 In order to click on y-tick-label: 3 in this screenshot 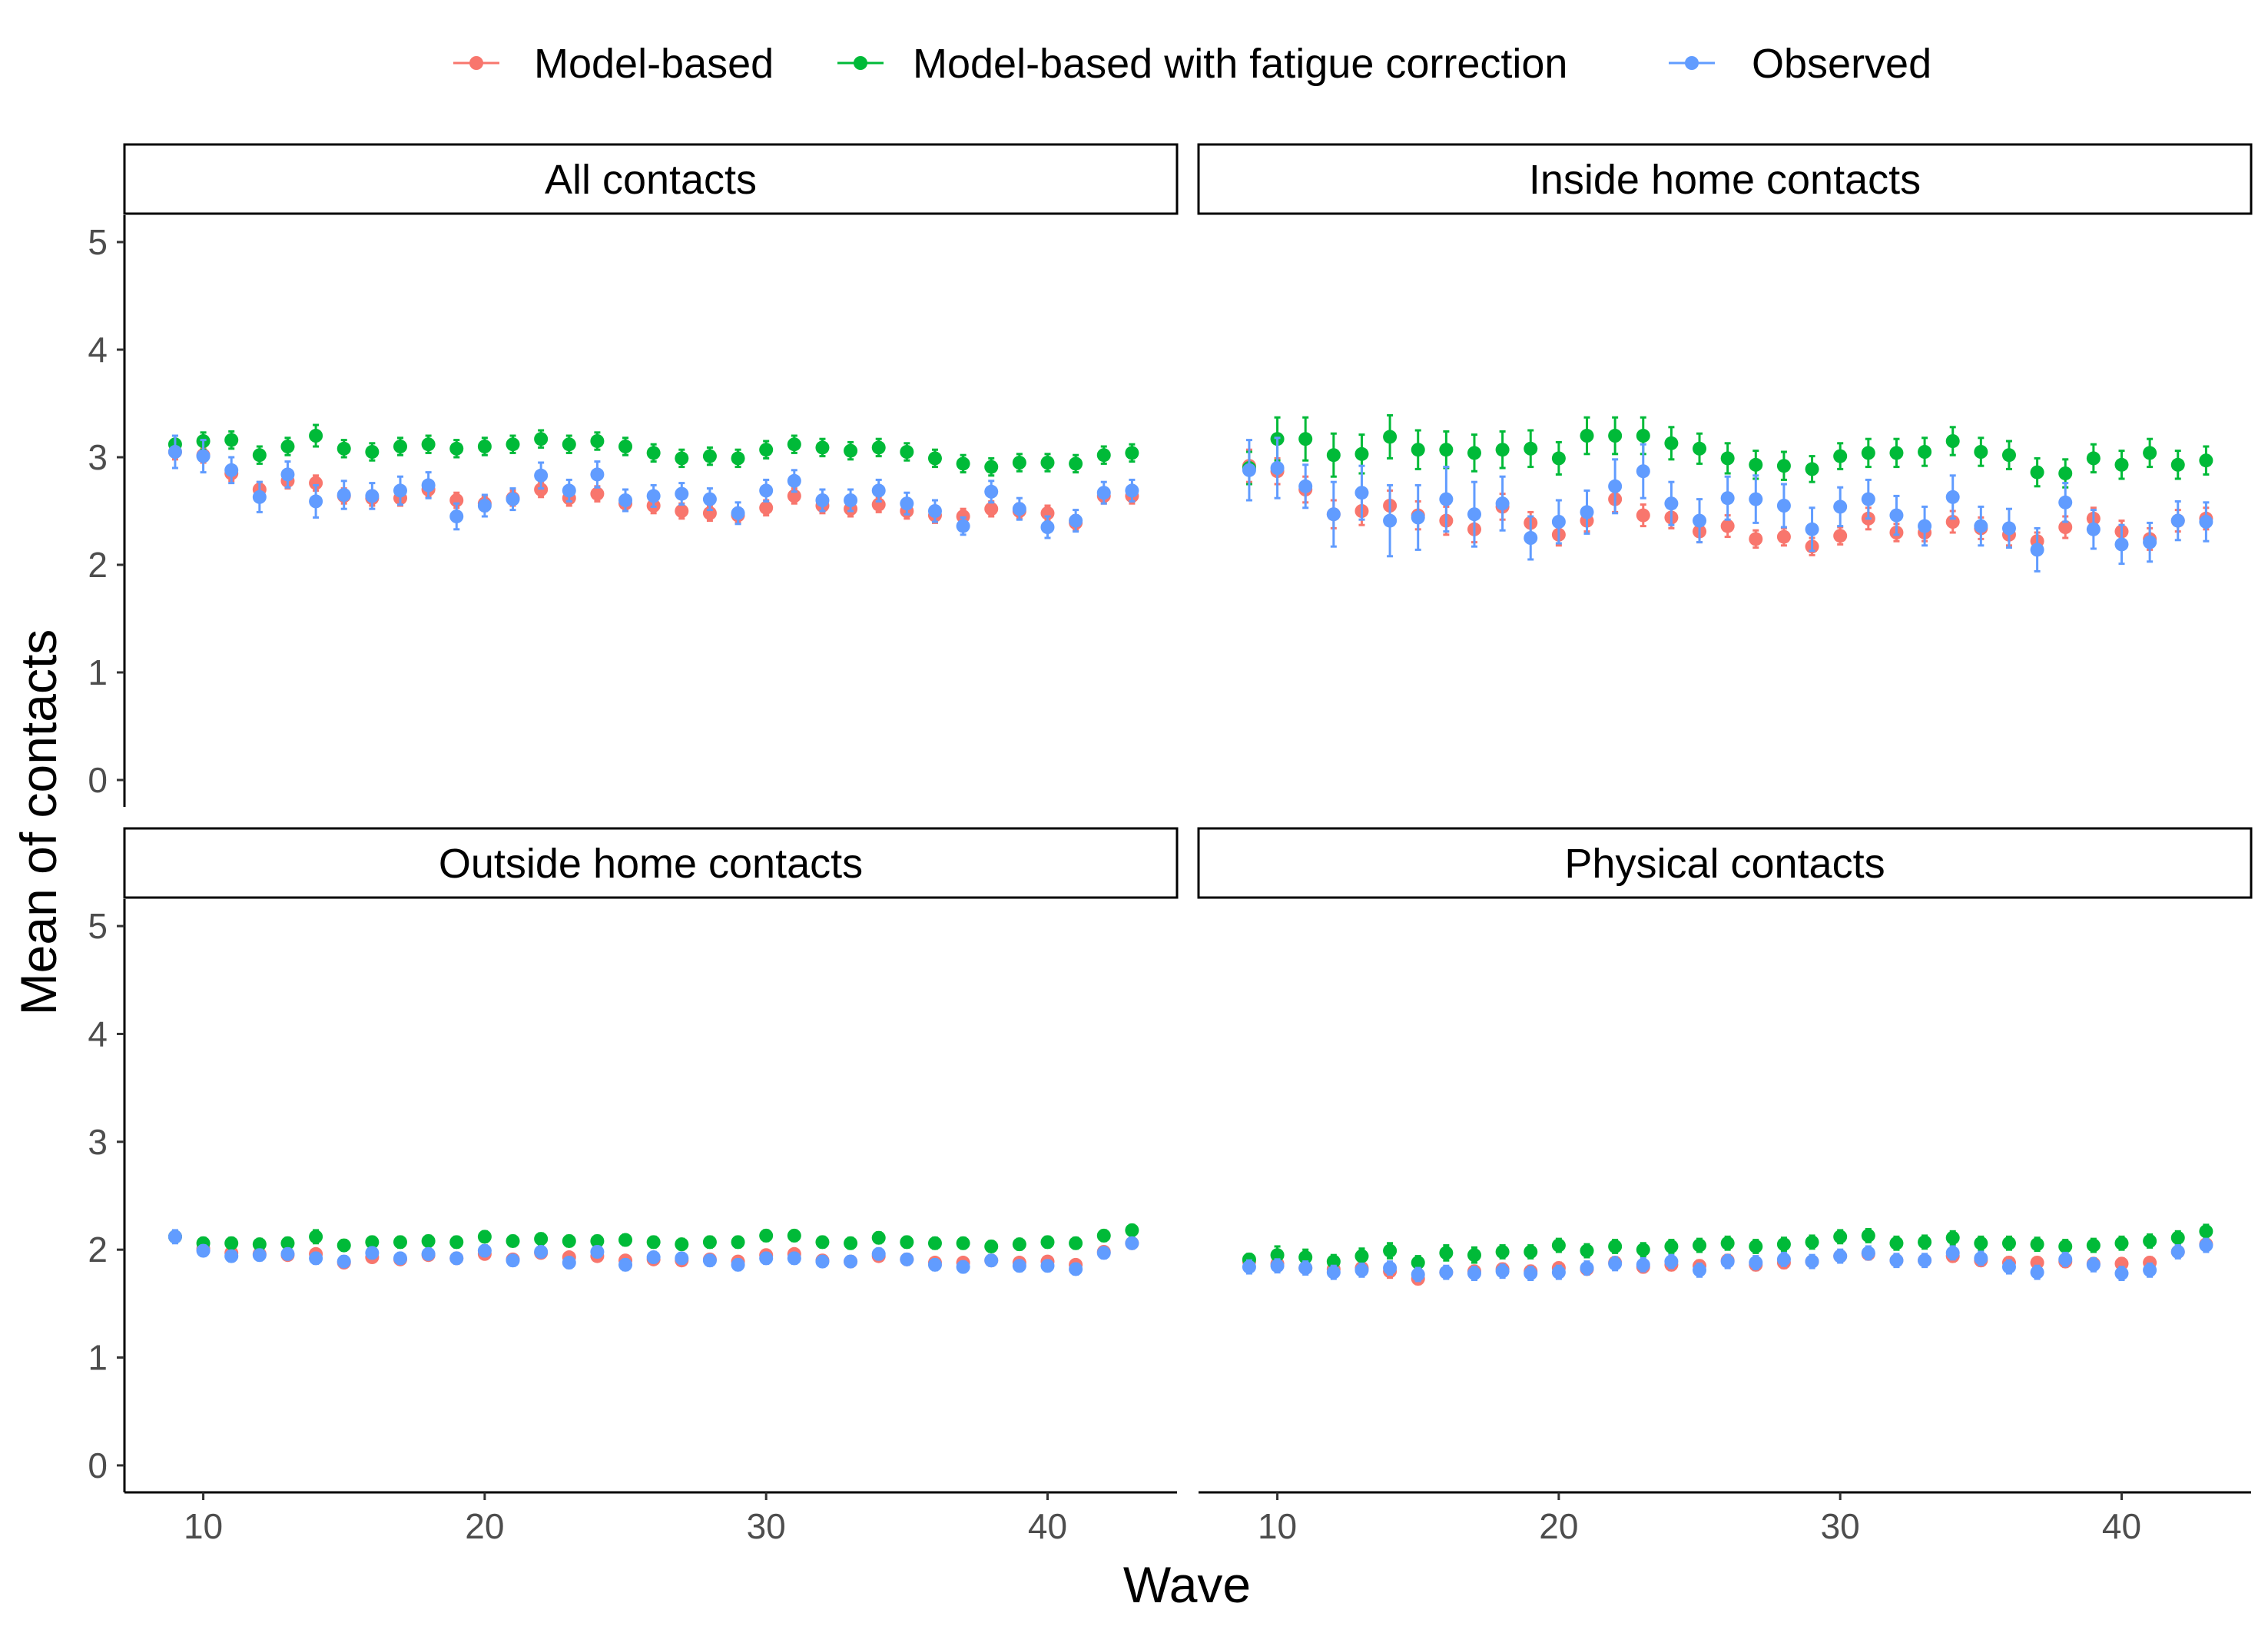, I will do `click(98, 457)`.